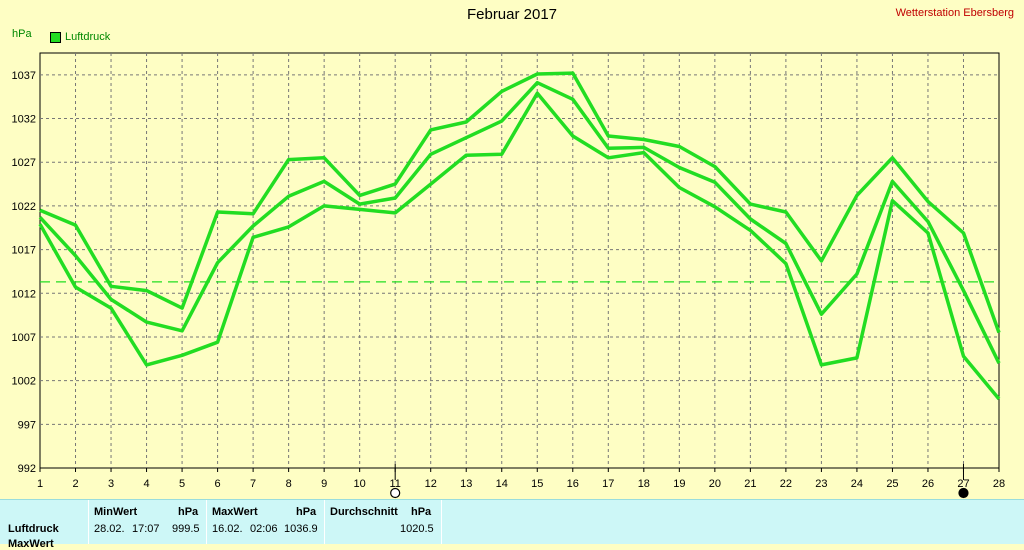  What do you see at coordinates (253, 484) in the screenshot?
I see `x-tick-label: 7` at bounding box center [253, 484].